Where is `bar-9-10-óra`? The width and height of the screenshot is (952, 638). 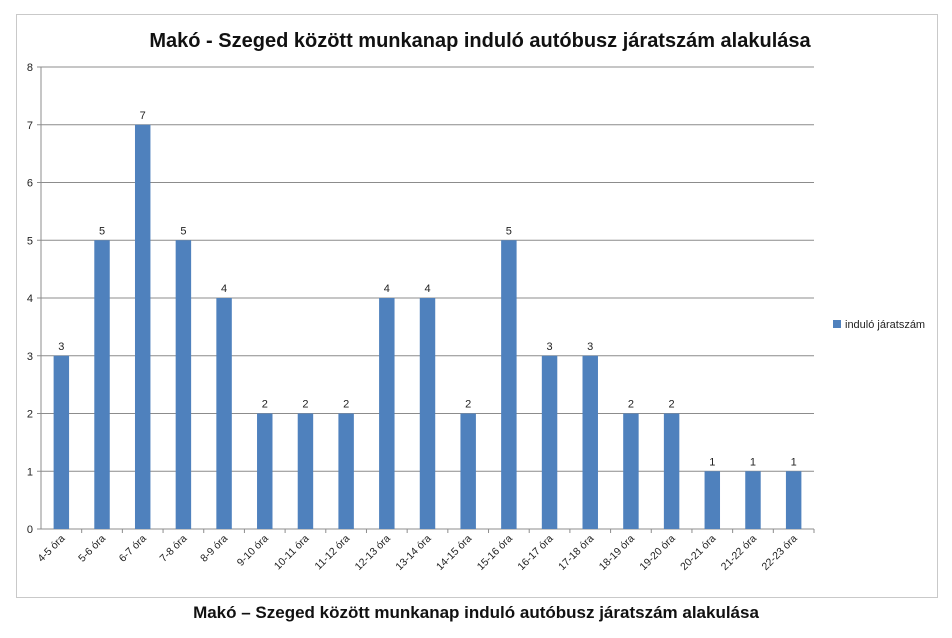 bar-9-10-óra is located at coordinates (265, 471).